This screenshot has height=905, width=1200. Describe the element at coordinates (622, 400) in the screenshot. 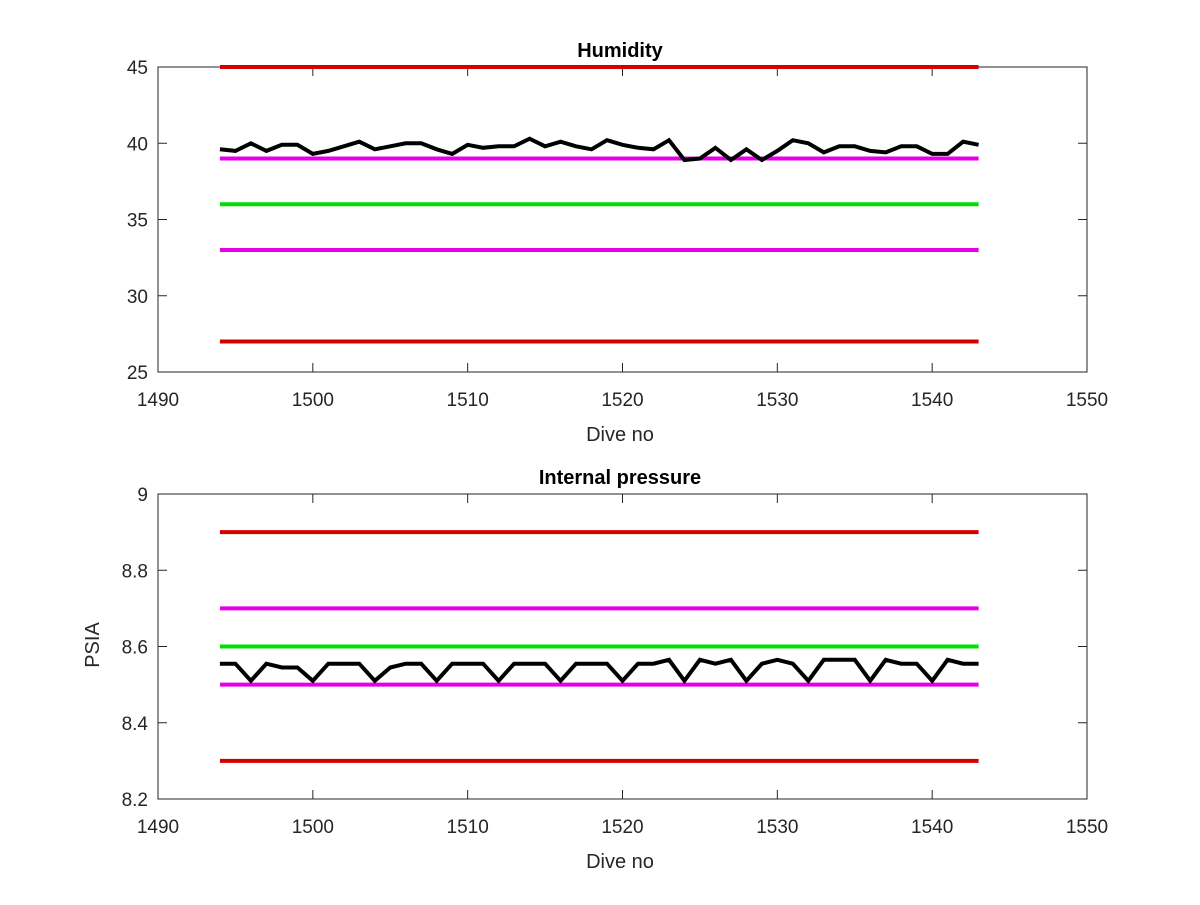

I see `humidity-x-tick-label: 1520` at that location.